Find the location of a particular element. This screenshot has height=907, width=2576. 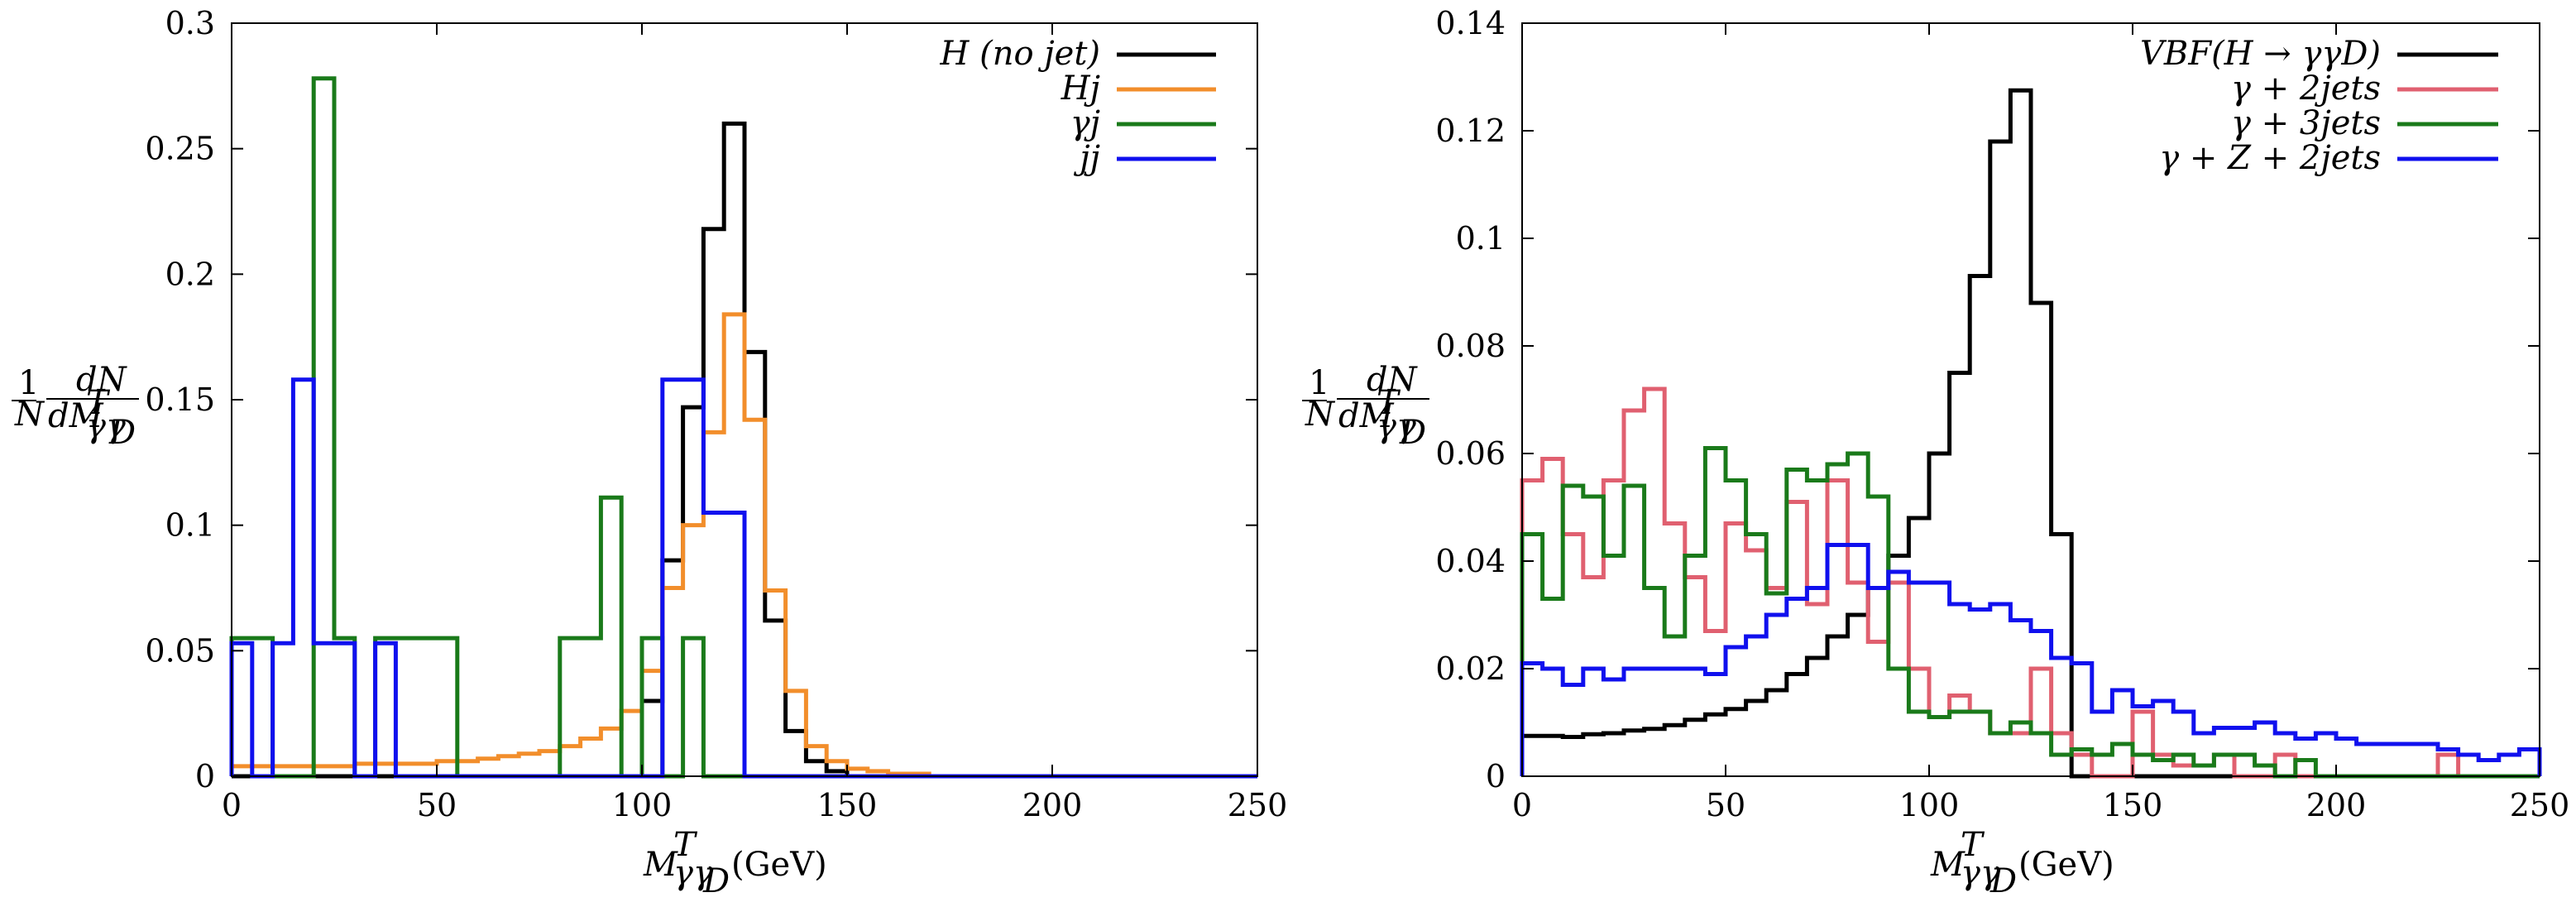

left-x-axis-label: M T γγ D (GeV) is located at coordinates (735, 863).